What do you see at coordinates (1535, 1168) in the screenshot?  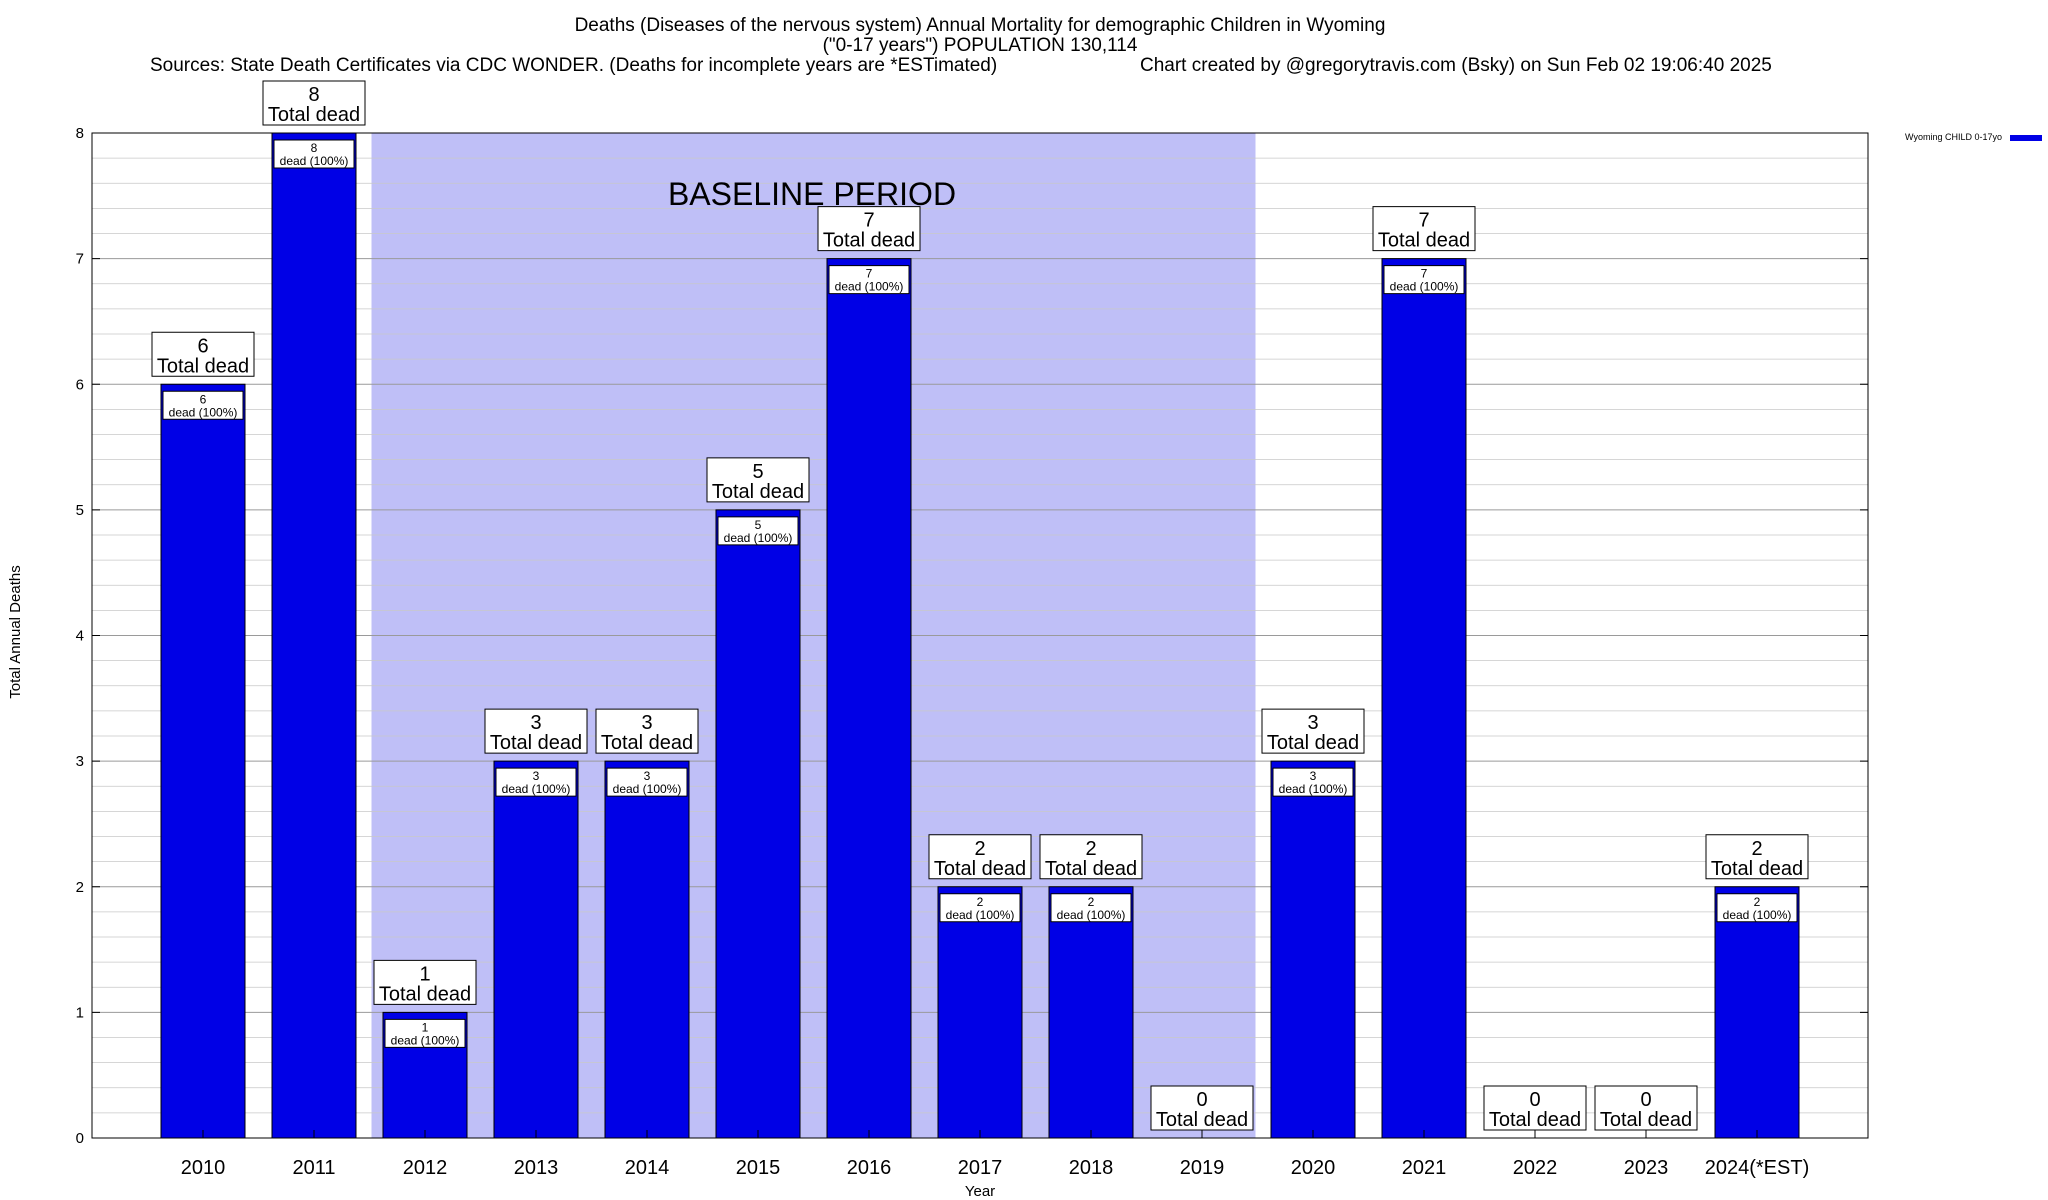 I see `x-tick-label: 2022` at bounding box center [1535, 1168].